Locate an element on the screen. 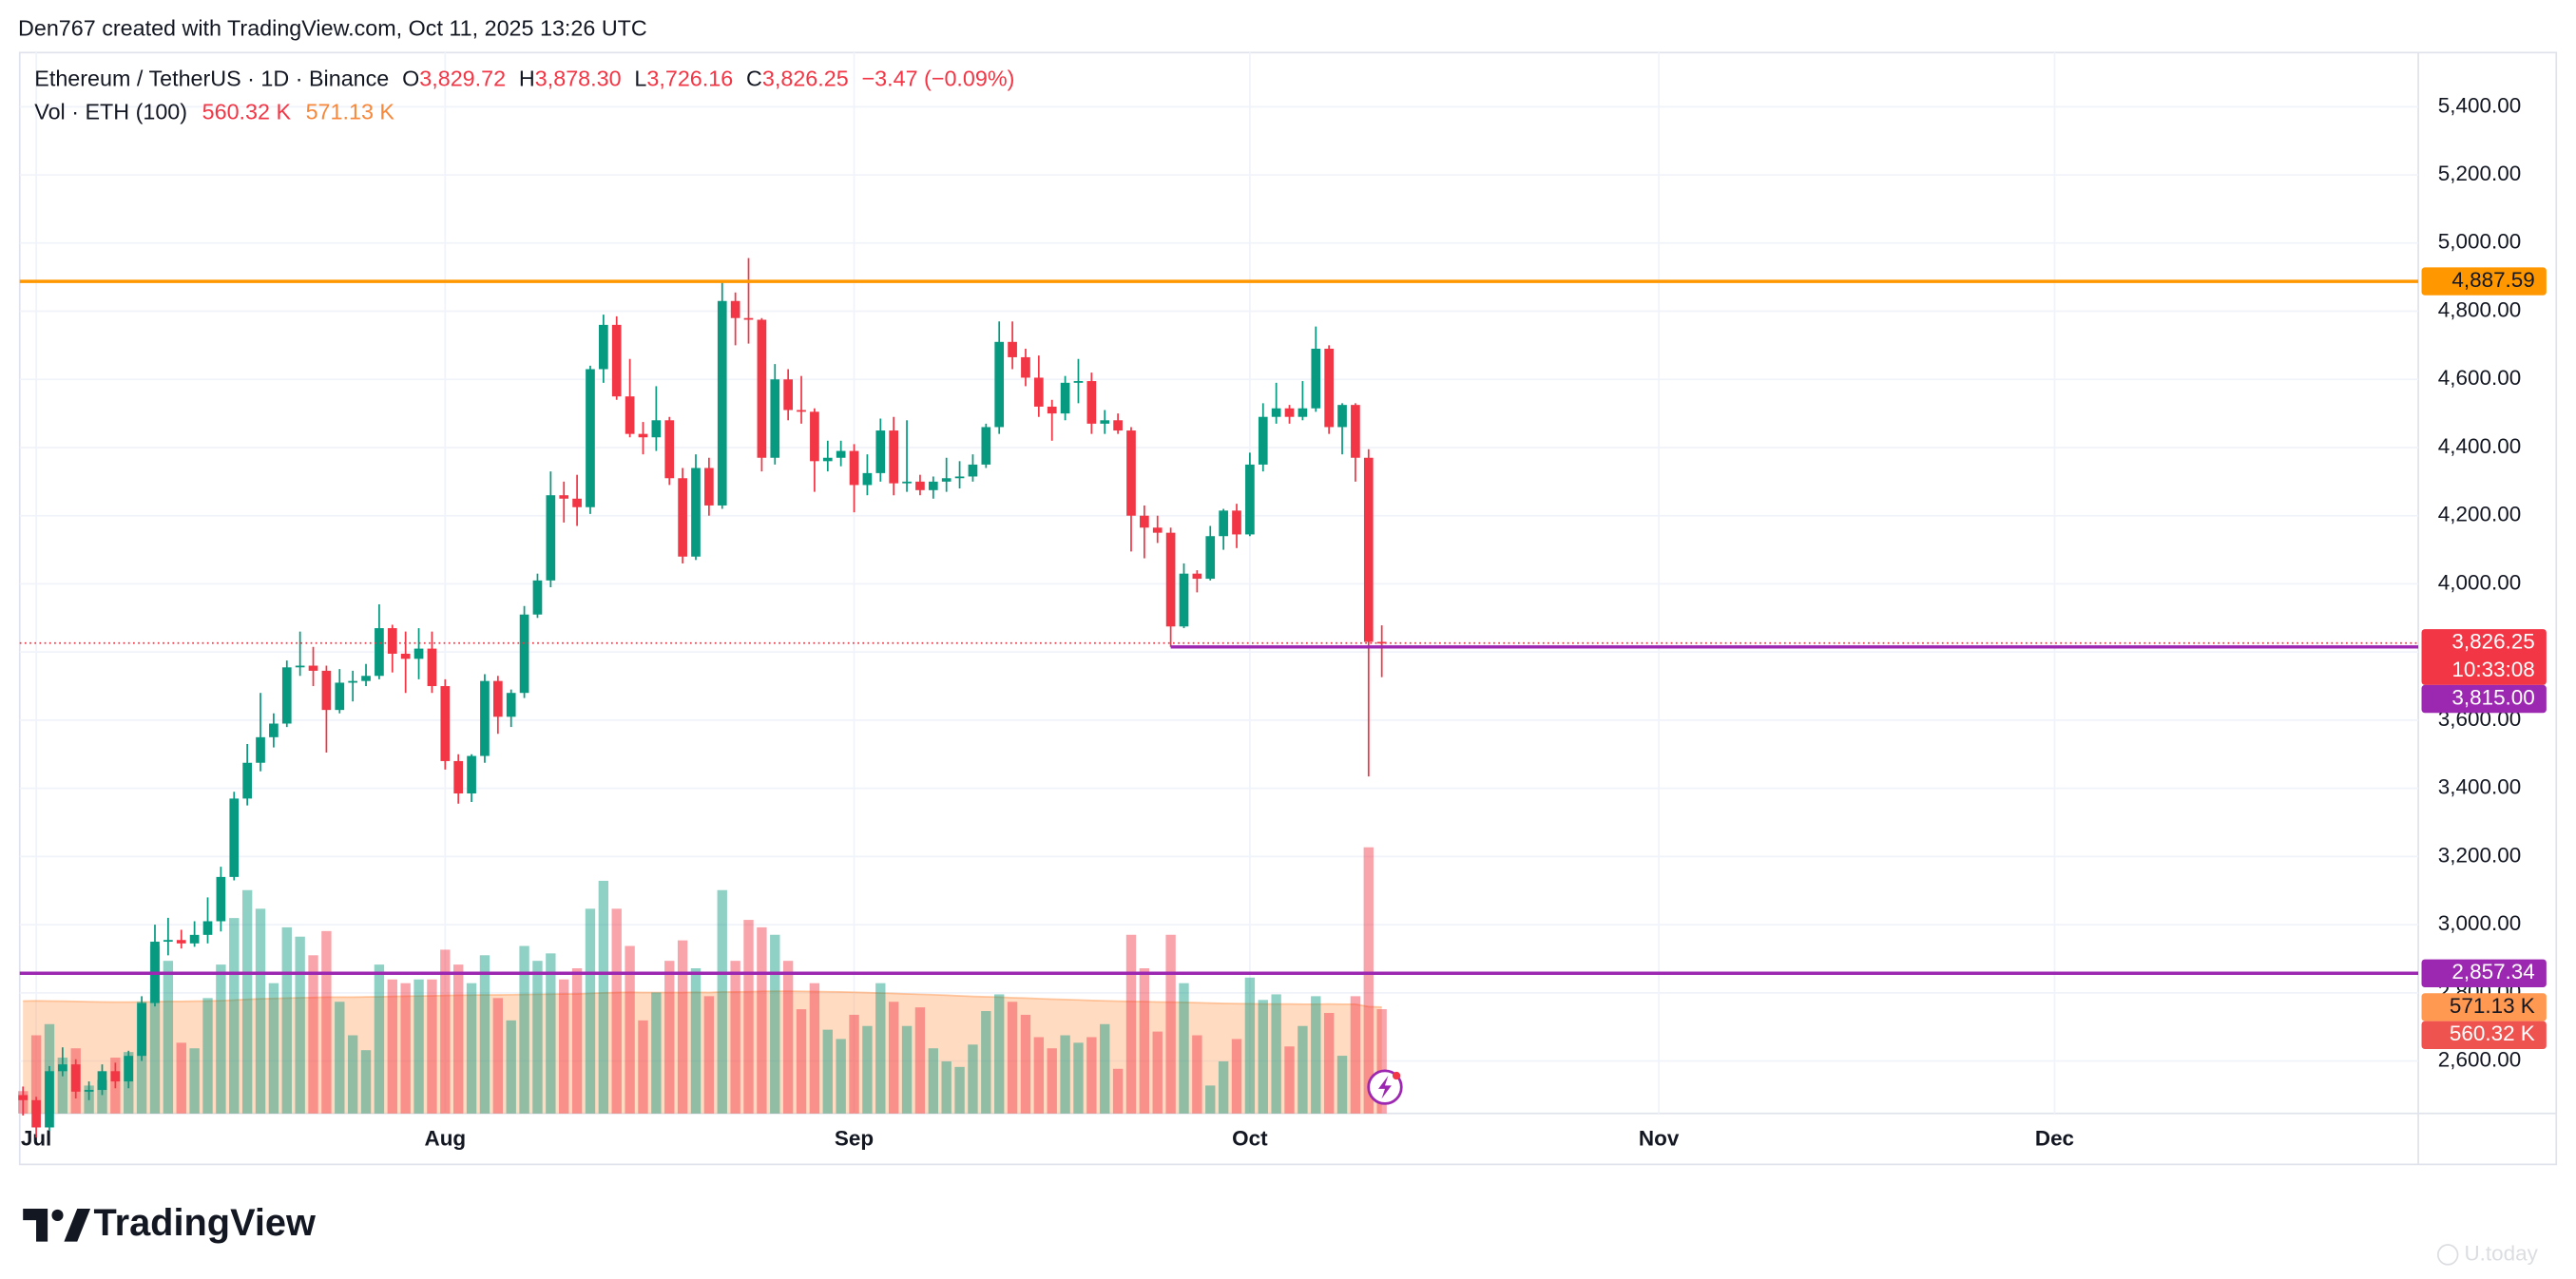 This screenshot has height=1279, width=2576. logo-dot is located at coordinates (57, 1215).